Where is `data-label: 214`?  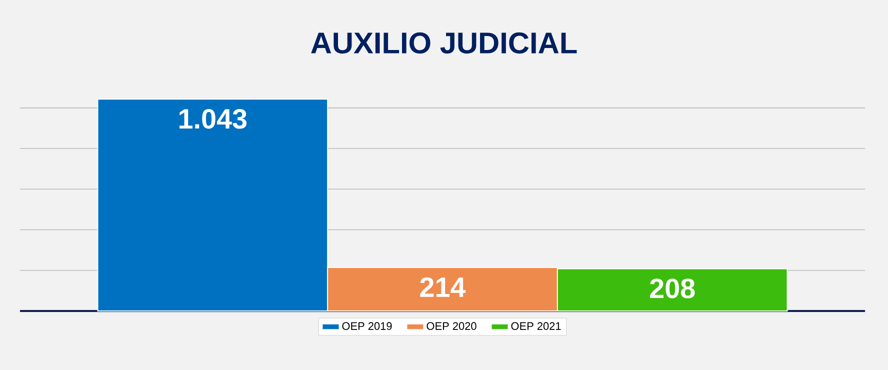
data-label: 214 is located at coordinates (443, 287).